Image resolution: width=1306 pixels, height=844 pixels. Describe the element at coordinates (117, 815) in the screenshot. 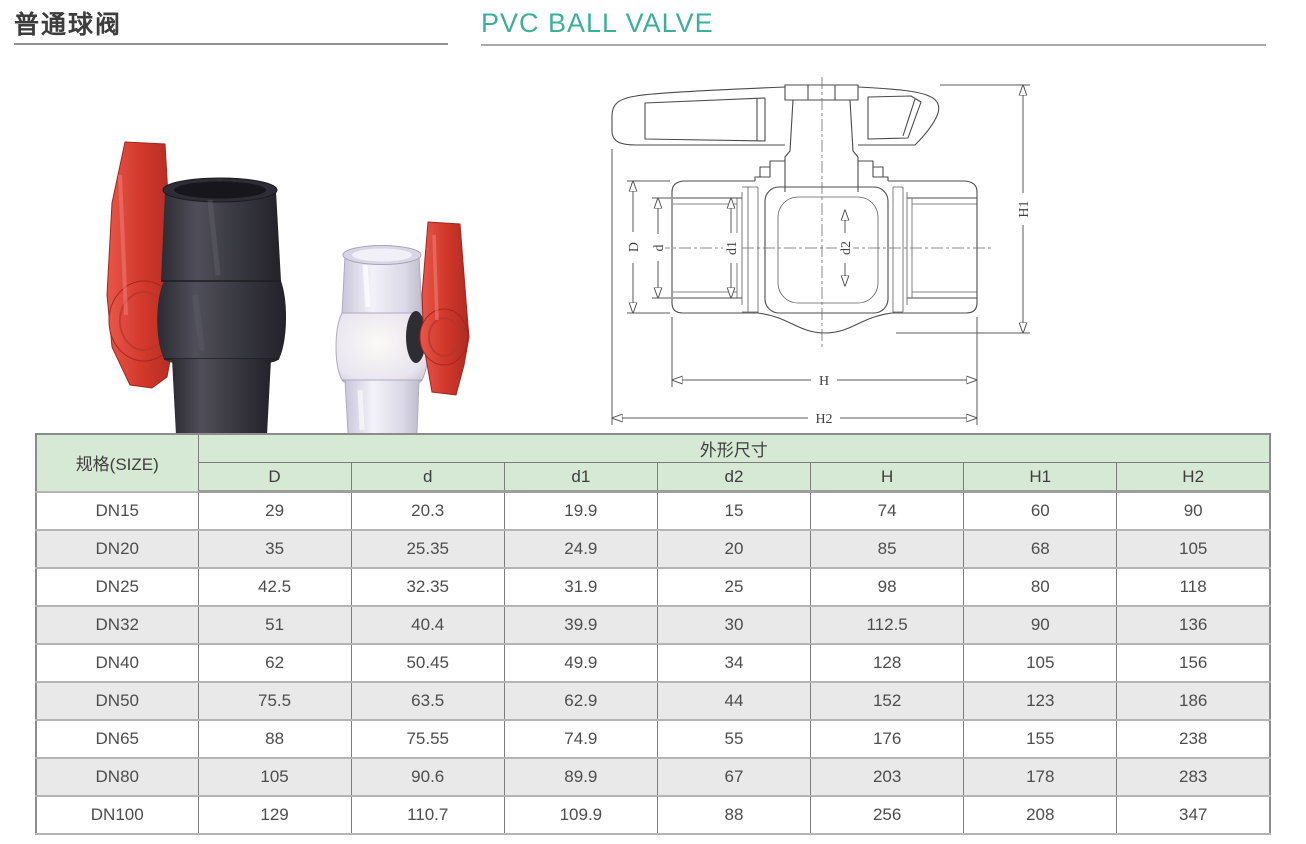

I see `size-cell: DN100` at that location.